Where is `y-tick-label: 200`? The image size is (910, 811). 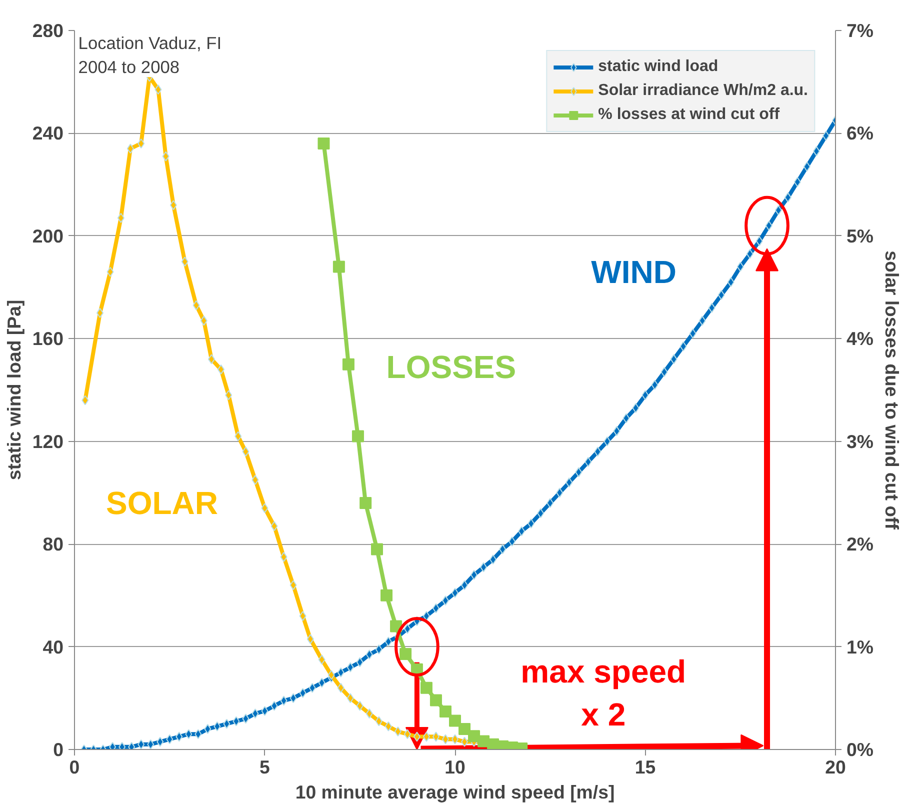 y-tick-label: 200 is located at coordinates (48, 235).